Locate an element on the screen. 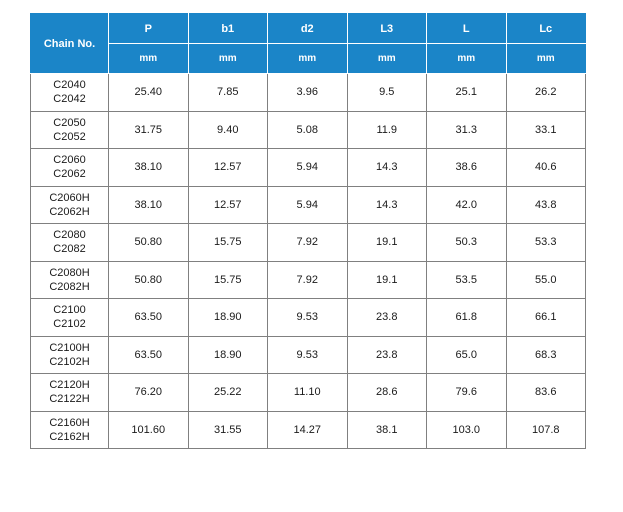 This screenshot has width=623, height=512. value-cell: 11.9 is located at coordinates (386, 129).